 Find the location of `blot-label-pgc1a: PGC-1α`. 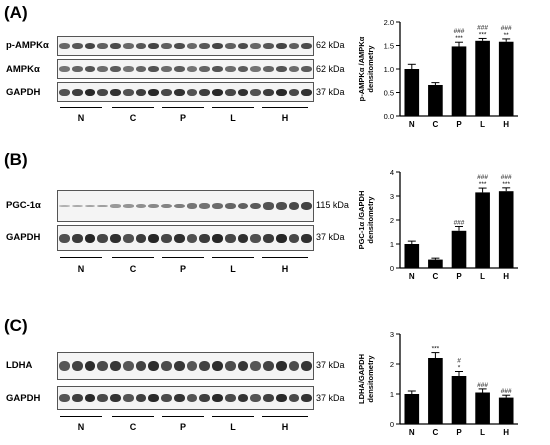

blot-label-pgc1a: PGC-1α is located at coordinates (23, 205).